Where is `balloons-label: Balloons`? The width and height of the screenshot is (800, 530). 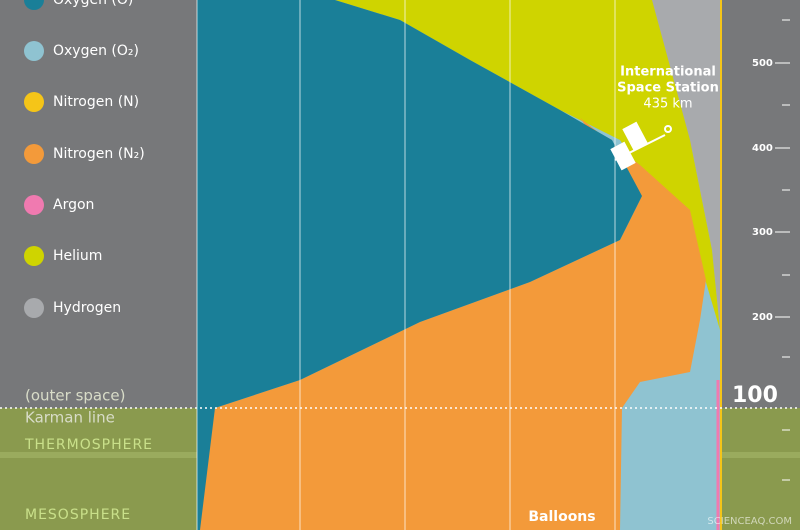
balloons-label: Balloons is located at coordinates (561, 517).